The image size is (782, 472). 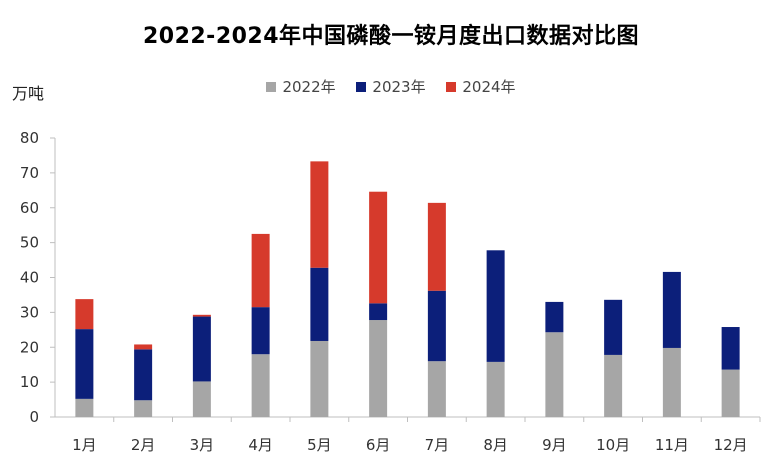 I want to click on legend-label-2022: 2022年, so click(x=309, y=87).